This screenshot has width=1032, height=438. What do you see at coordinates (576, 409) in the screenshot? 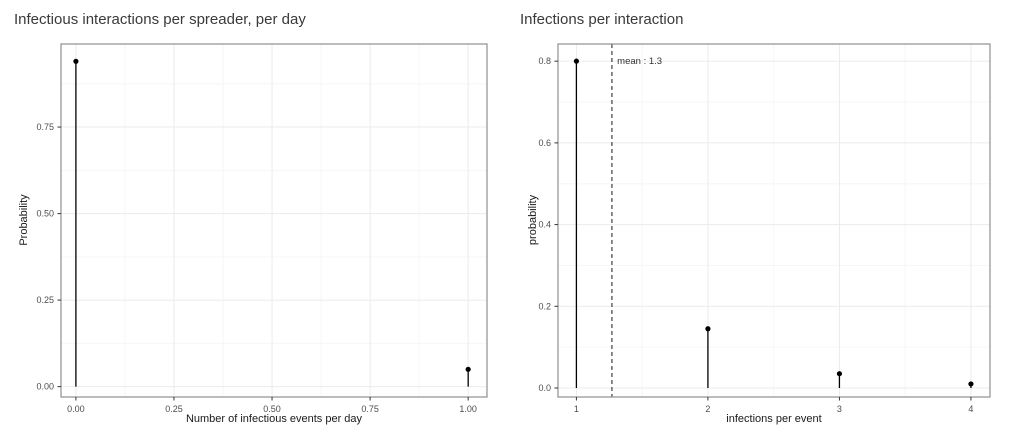
I see `x-tick-label: 1` at bounding box center [576, 409].